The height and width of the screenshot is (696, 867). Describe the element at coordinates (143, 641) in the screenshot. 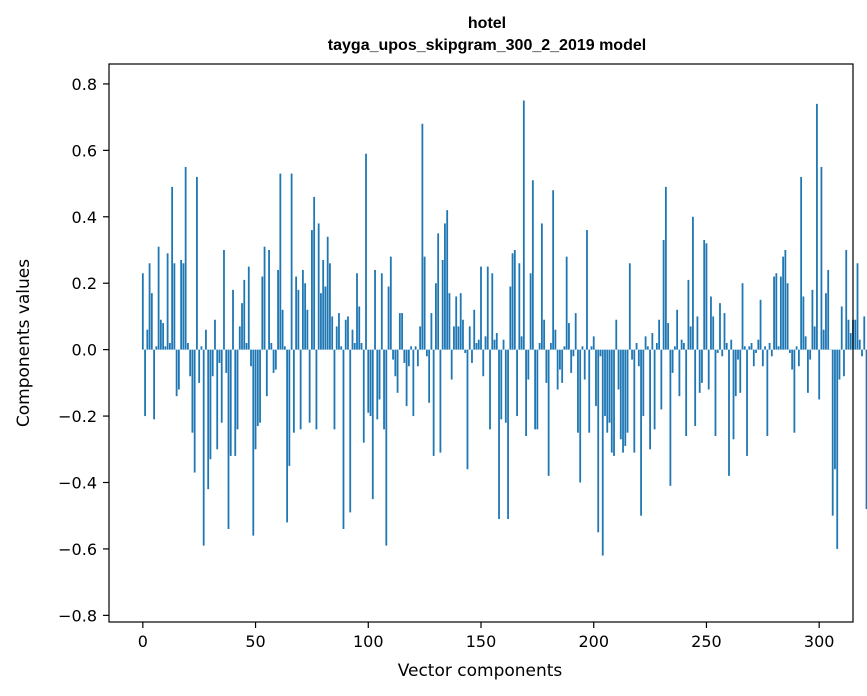

I see `x-tick-label: 0` at that location.